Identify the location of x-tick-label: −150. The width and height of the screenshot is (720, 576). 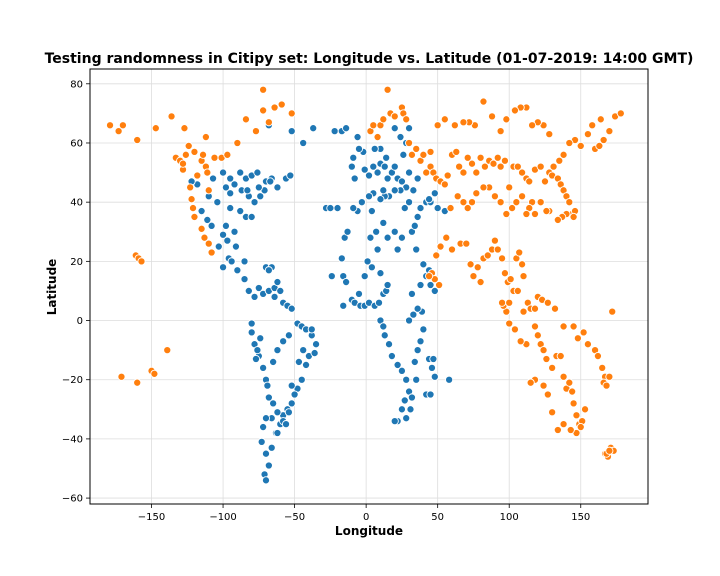
(151, 517).